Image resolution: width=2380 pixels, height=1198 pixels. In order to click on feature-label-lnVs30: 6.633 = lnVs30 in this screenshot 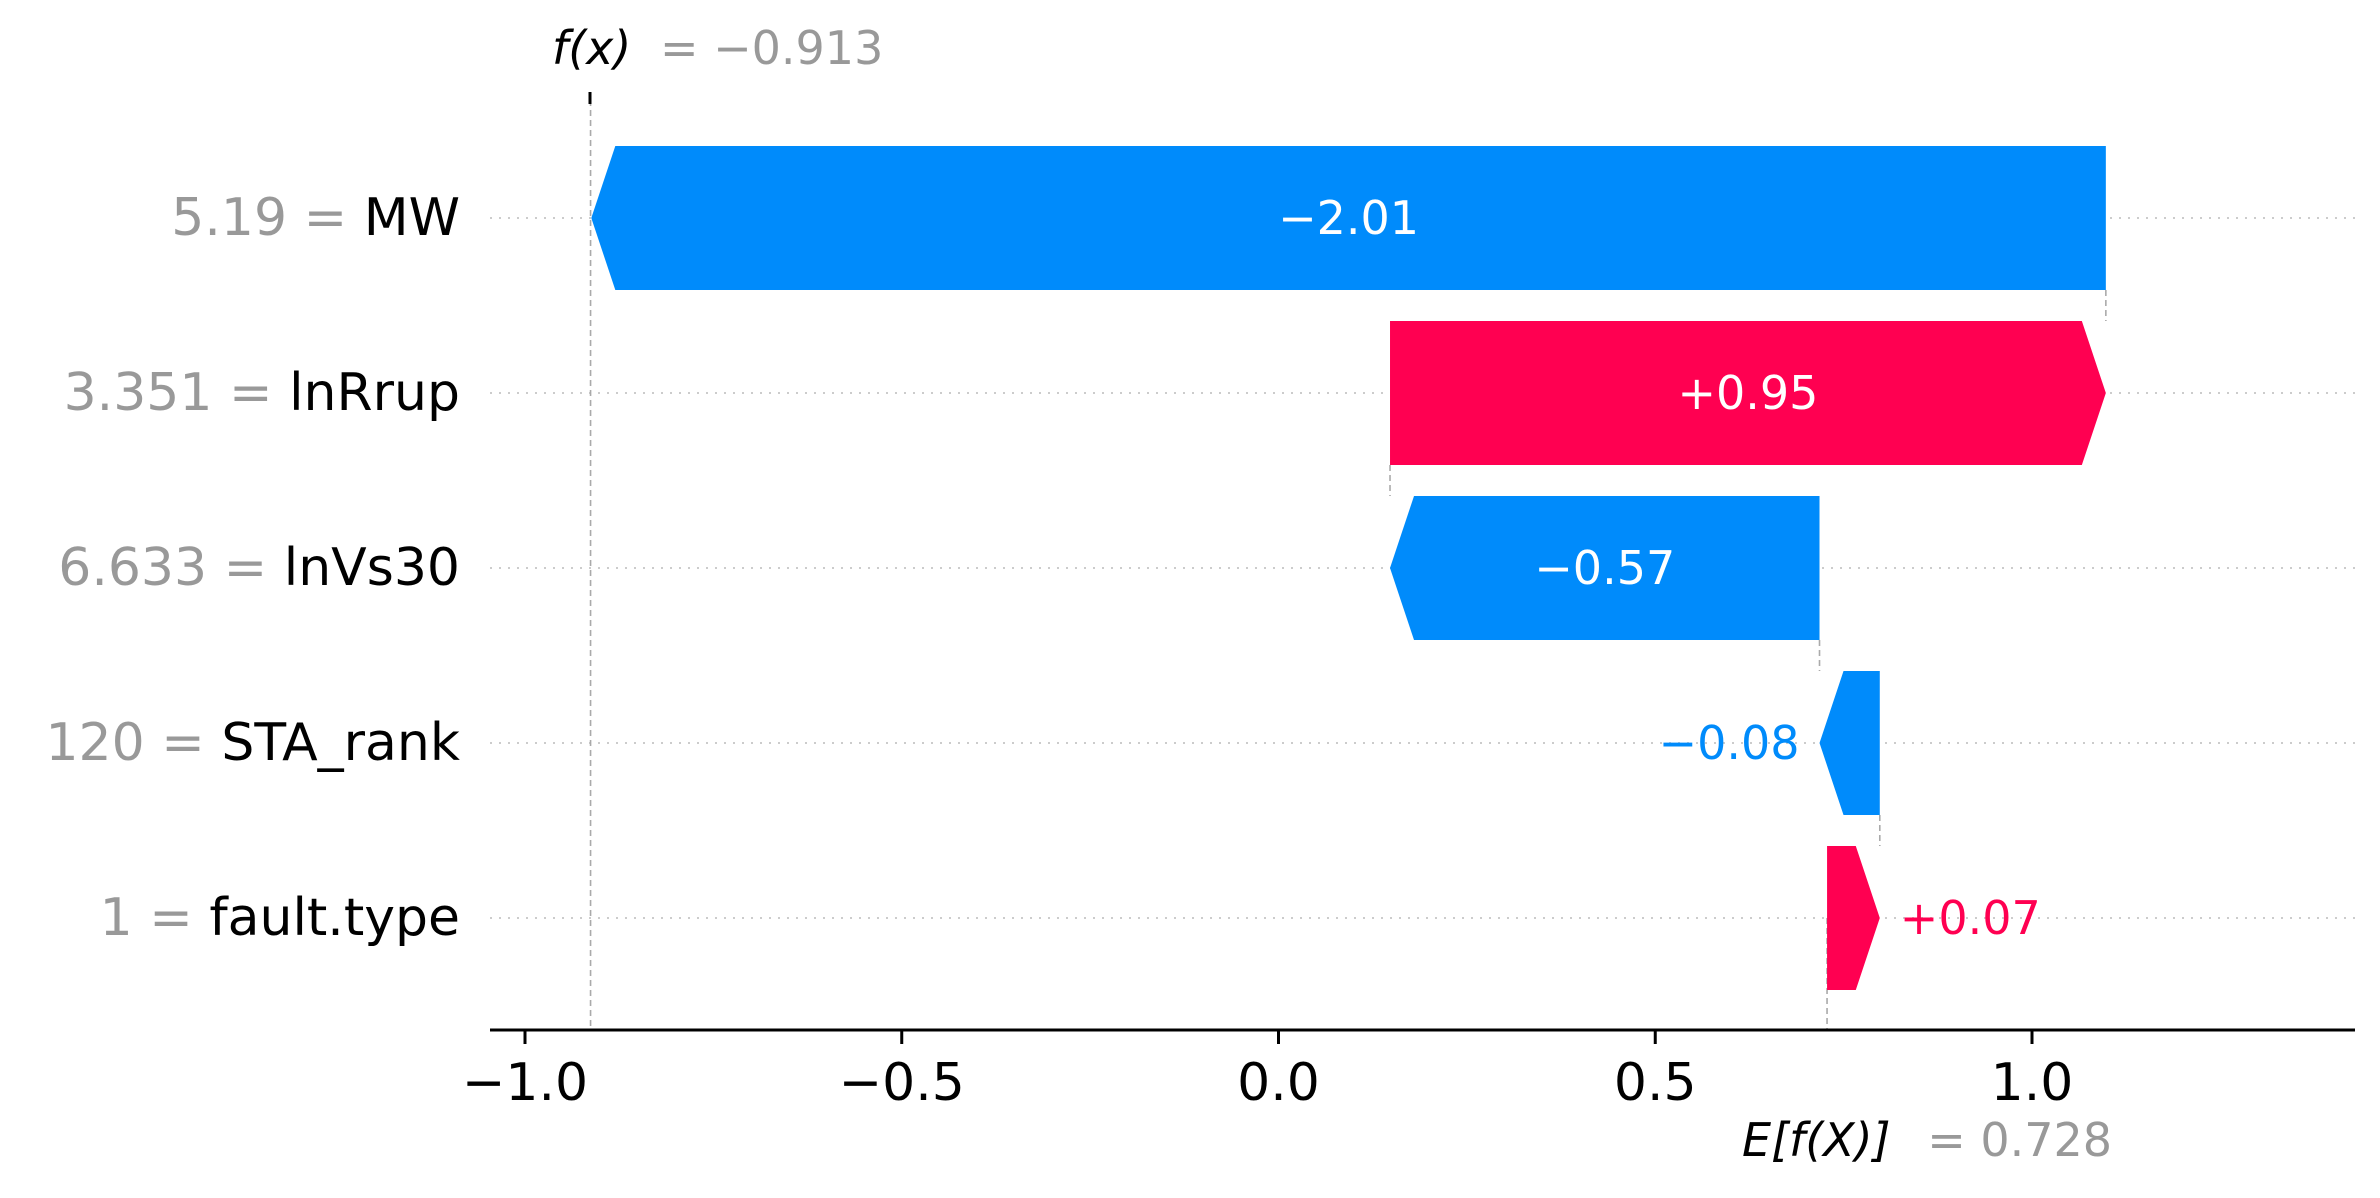, I will do `click(259, 568)`.